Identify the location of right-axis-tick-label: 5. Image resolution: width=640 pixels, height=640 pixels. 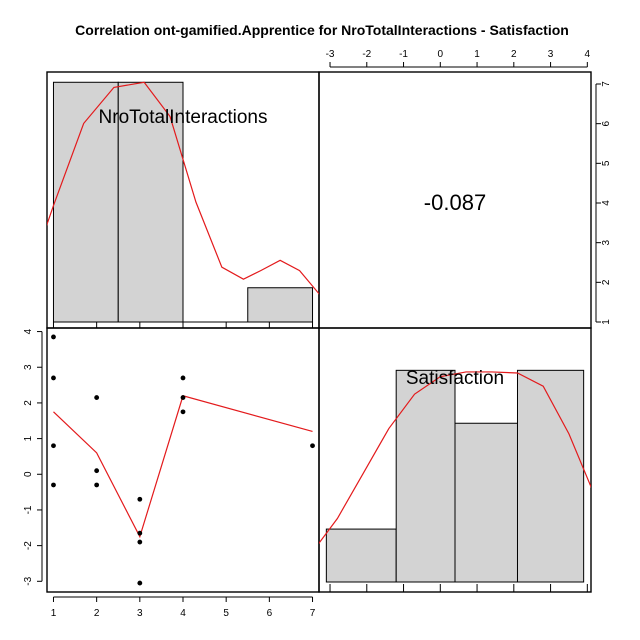
(606, 163).